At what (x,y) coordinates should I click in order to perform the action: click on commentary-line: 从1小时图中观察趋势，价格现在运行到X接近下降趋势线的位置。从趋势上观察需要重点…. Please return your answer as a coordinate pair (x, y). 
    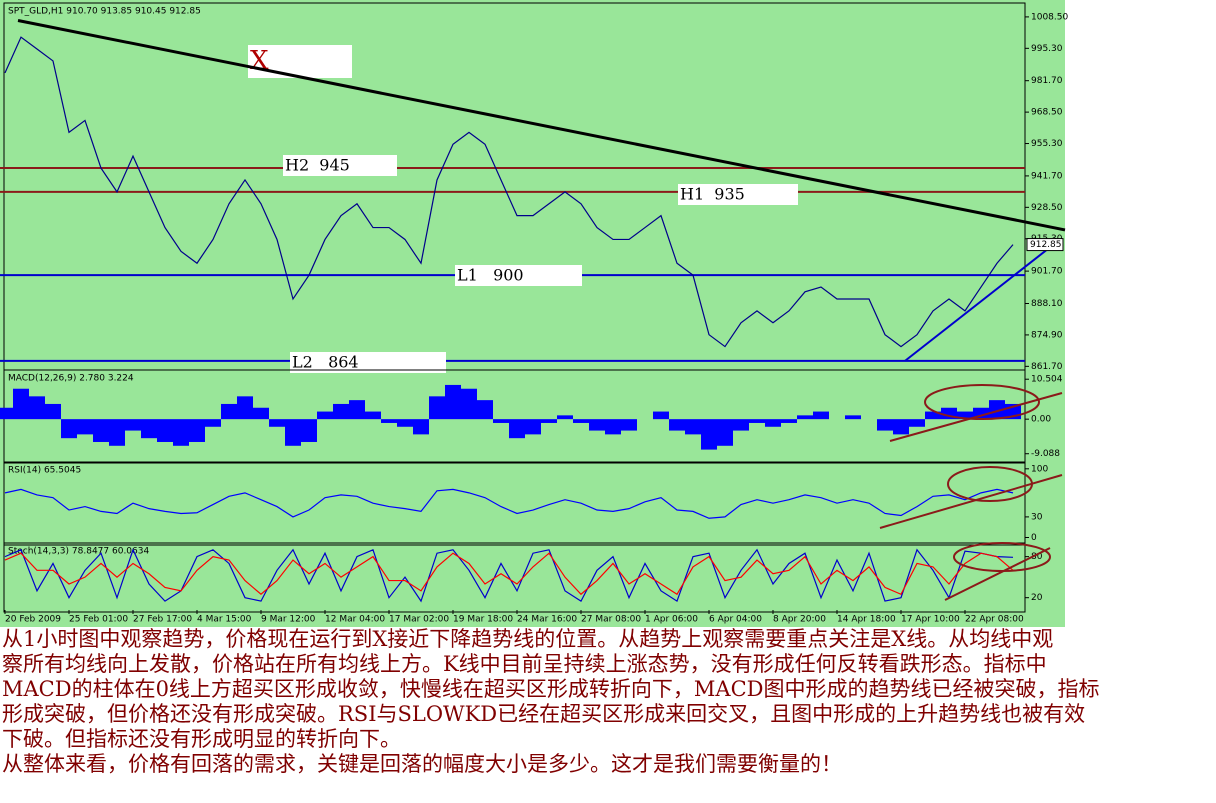
    Looking at the image, I should click on (528, 639).